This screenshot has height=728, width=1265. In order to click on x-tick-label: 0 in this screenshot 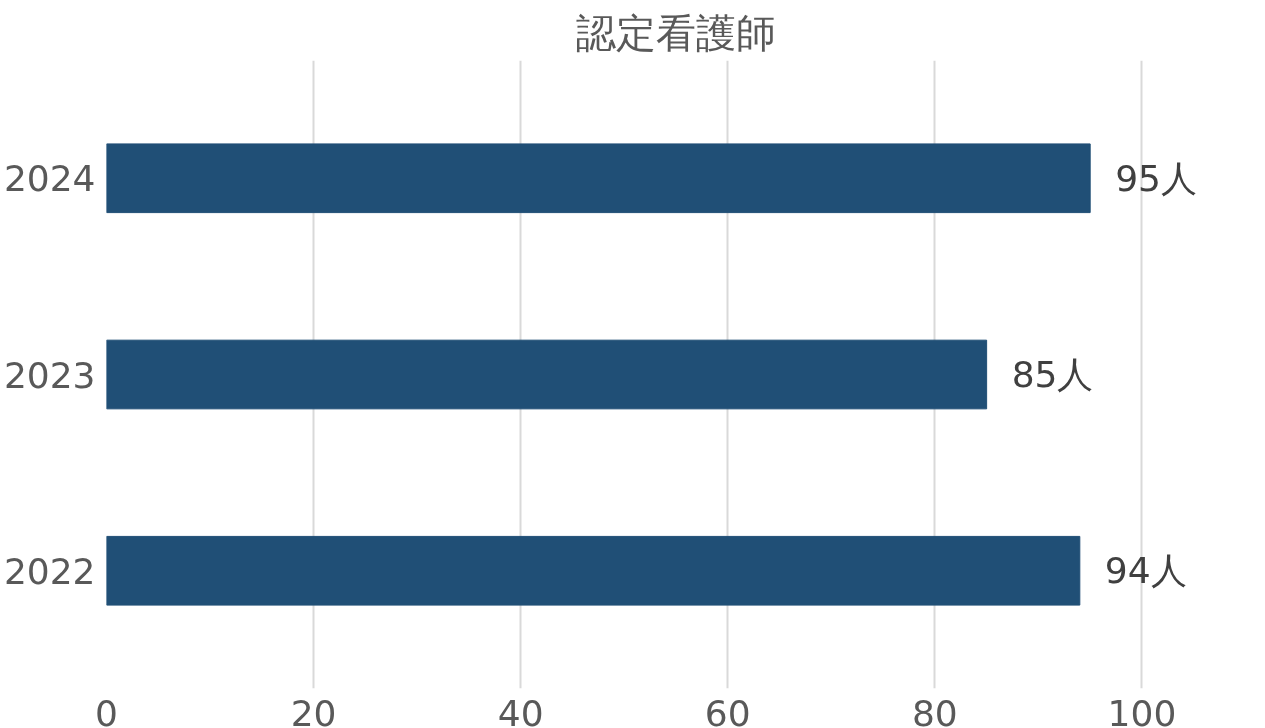, I will do `click(106, 710)`.